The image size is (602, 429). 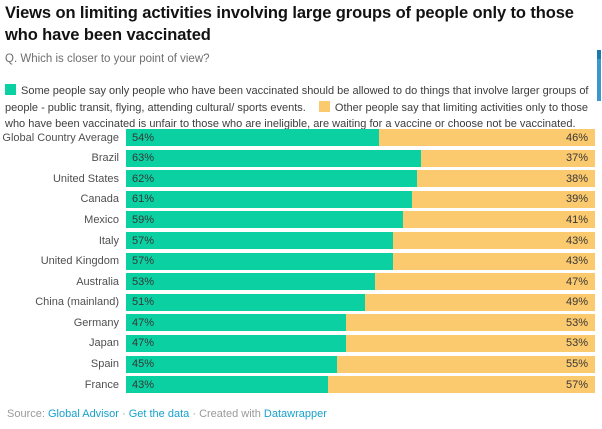 I want to click on get-the-data-link: Get the data, so click(x=159, y=414).